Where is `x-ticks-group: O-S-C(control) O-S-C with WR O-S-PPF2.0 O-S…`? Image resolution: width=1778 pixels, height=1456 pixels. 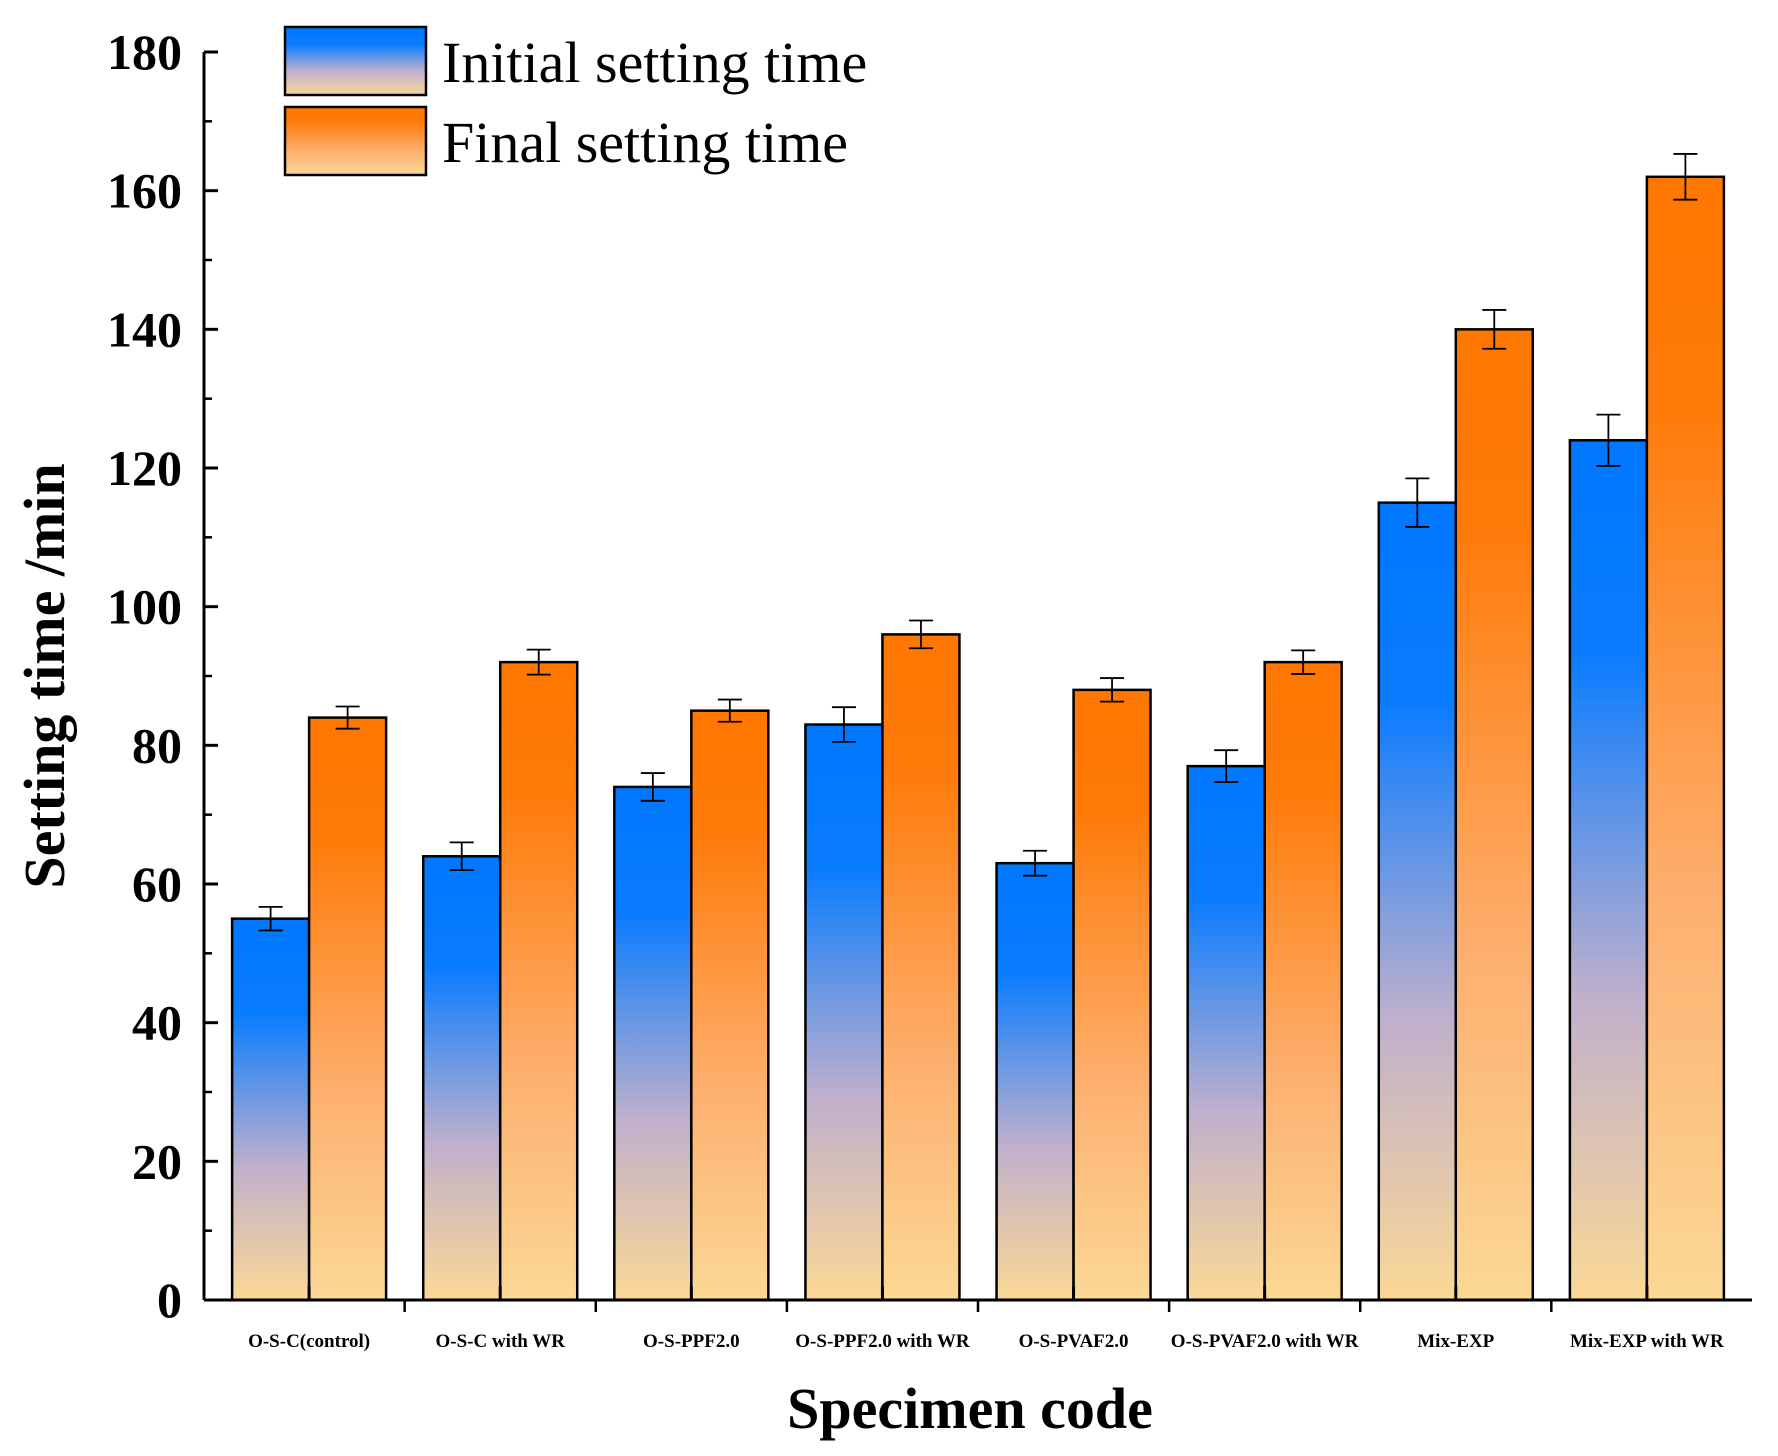
x-ticks-group: O-S-C(control) O-S-C with WR O-S-PPF2.0 O-S… is located at coordinates (986, 1319).